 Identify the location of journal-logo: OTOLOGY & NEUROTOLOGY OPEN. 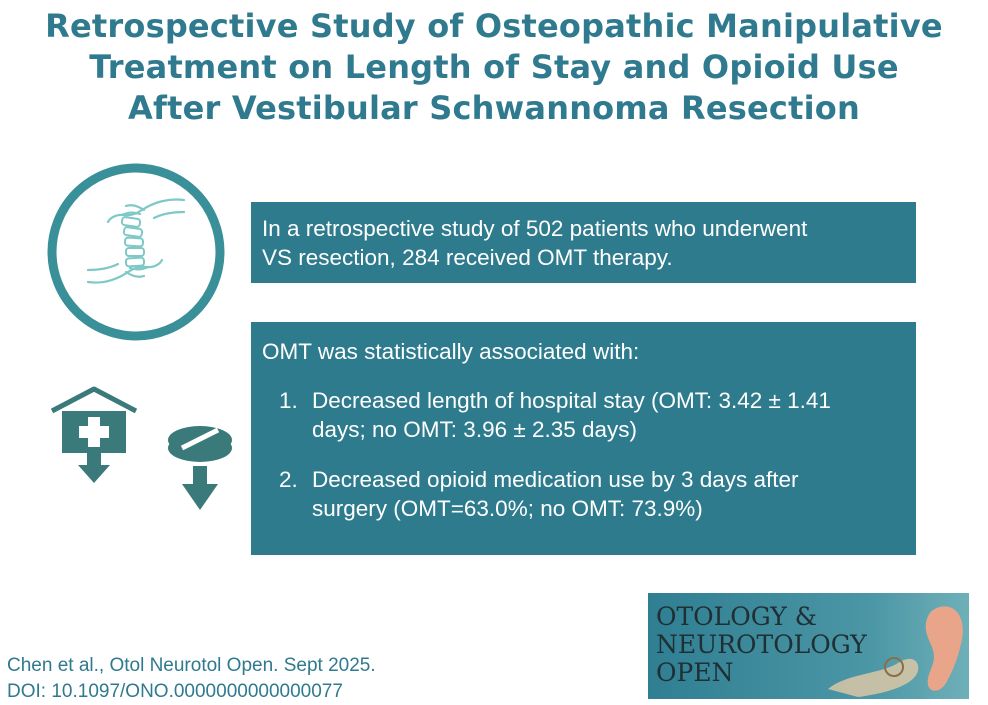
(808, 646).